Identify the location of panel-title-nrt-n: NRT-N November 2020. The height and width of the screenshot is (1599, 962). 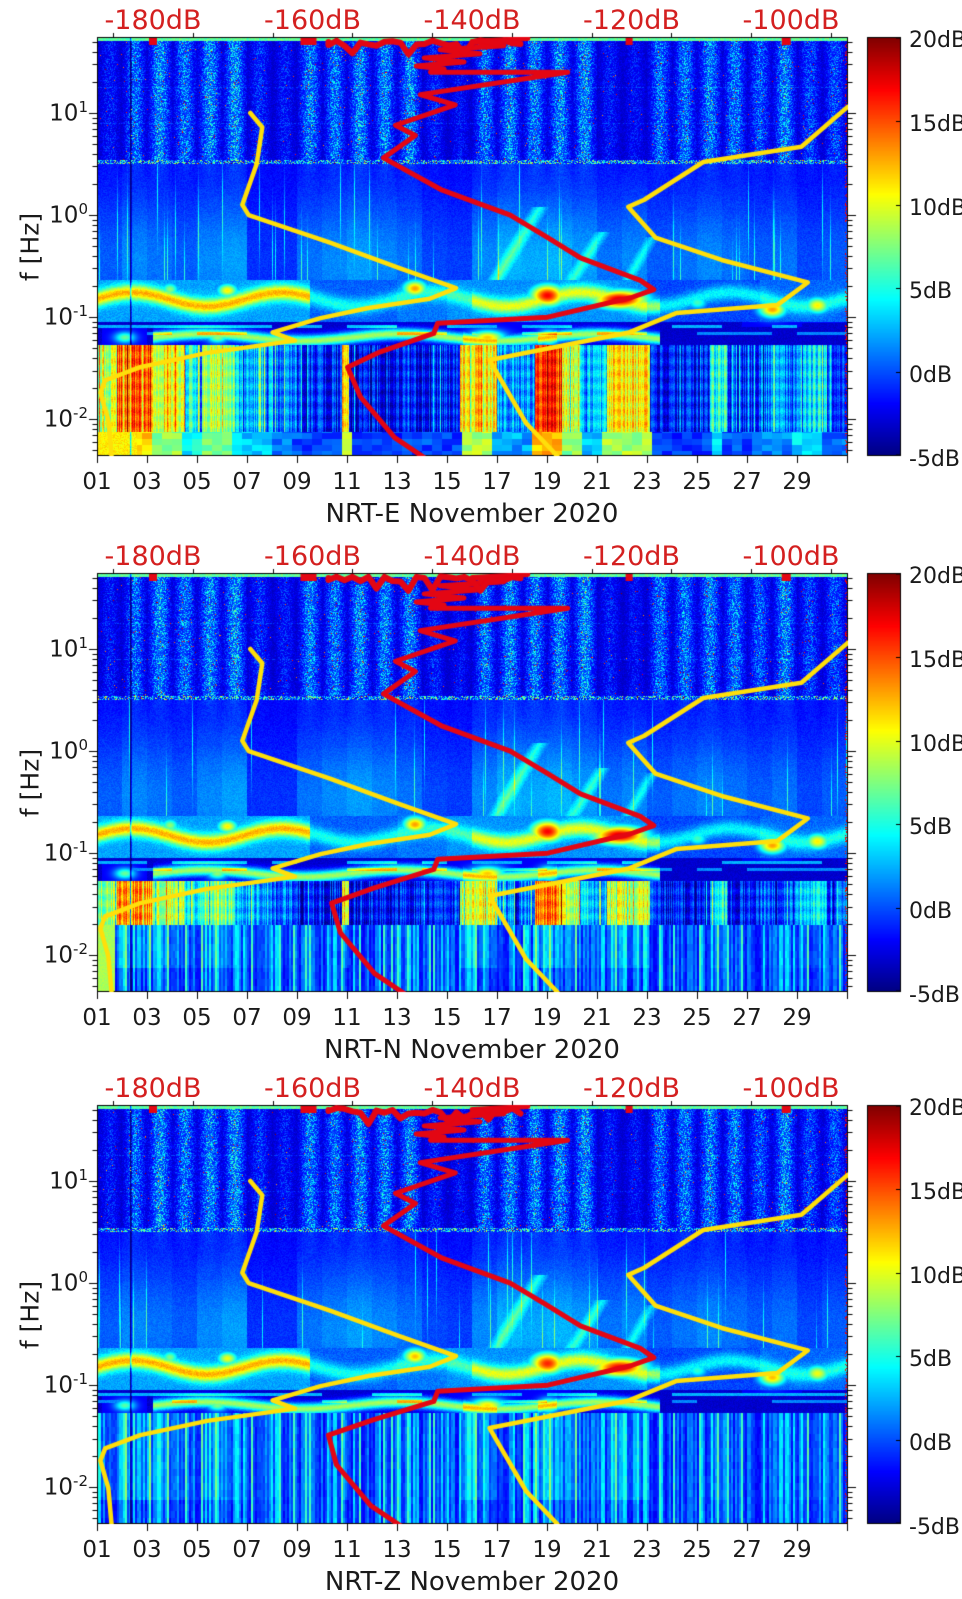
(472, 1050).